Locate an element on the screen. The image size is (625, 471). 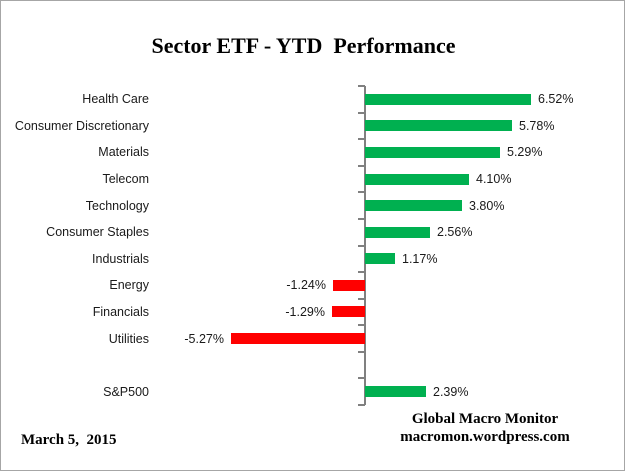
category-label: Consumer Discretionary is located at coordinates (81, 126).